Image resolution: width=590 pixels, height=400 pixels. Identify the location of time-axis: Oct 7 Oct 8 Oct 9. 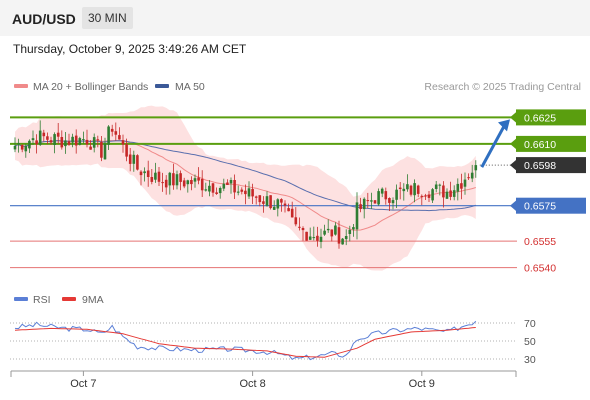
(263, 380).